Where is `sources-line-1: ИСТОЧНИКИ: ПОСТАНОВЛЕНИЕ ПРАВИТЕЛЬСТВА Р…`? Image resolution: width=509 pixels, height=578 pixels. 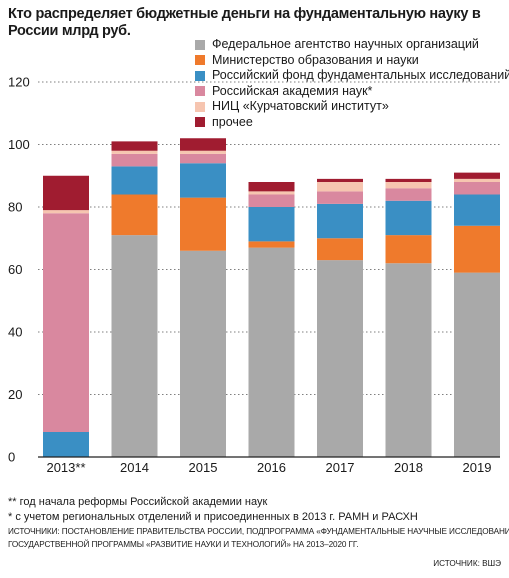 sources-line-1: ИСТОЧНИКИ: ПОСТАНОВЛЕНИЕ ПРАВИТЕЛЬСТВА Р… is located at coordinates (258, 531).